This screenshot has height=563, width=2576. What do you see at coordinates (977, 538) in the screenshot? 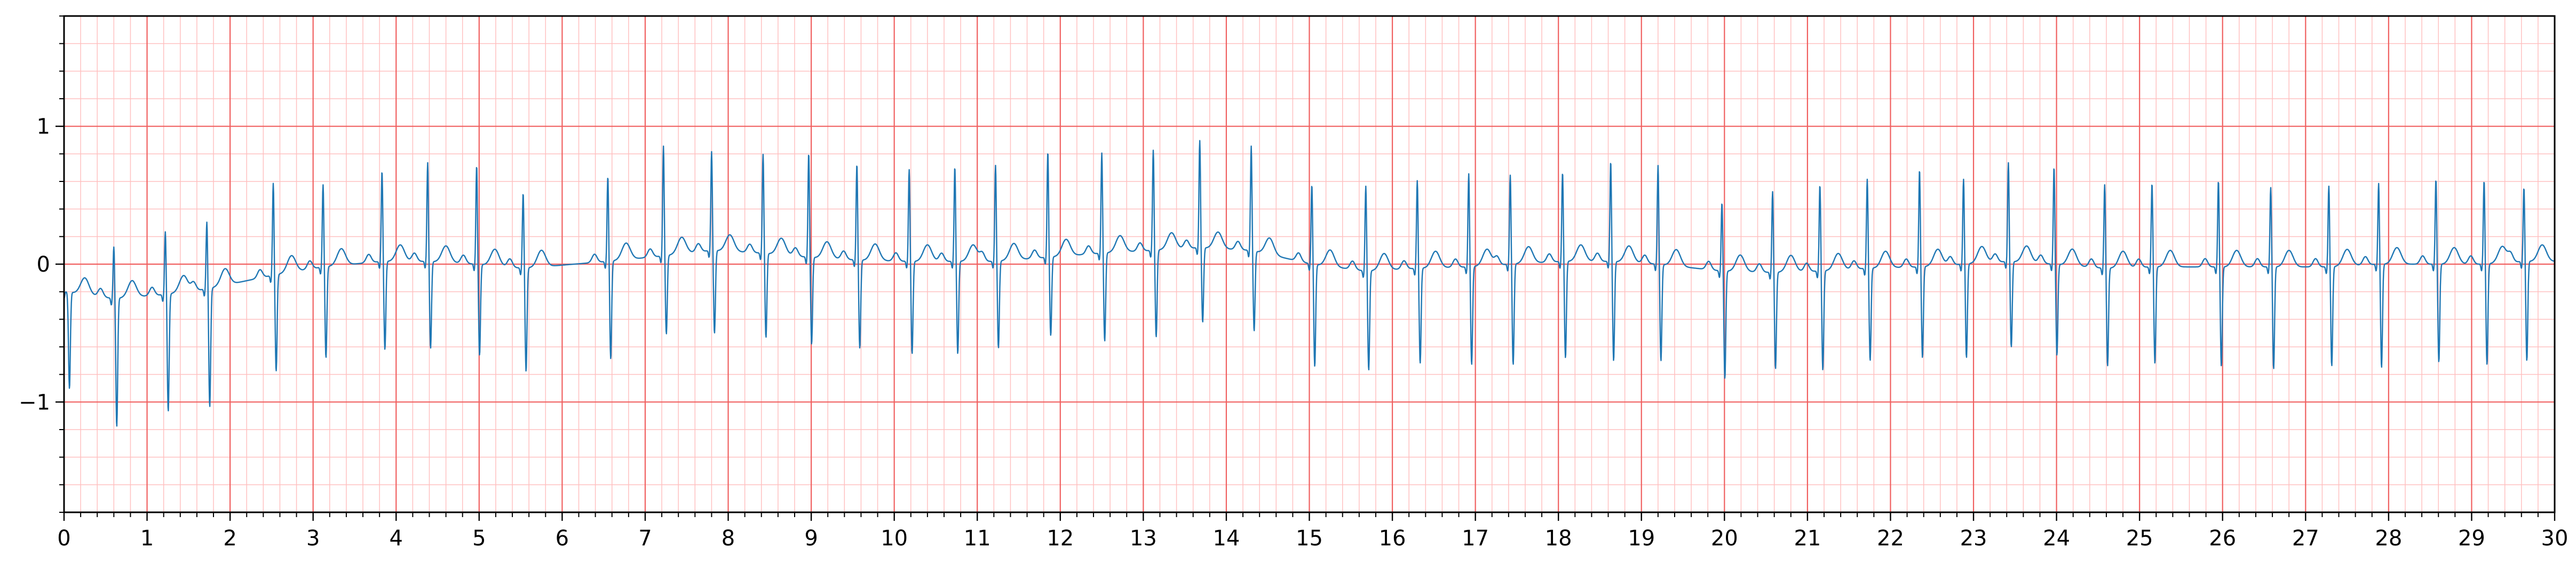
I see `x-tick-label: 11` at bounding box center [977, 538].